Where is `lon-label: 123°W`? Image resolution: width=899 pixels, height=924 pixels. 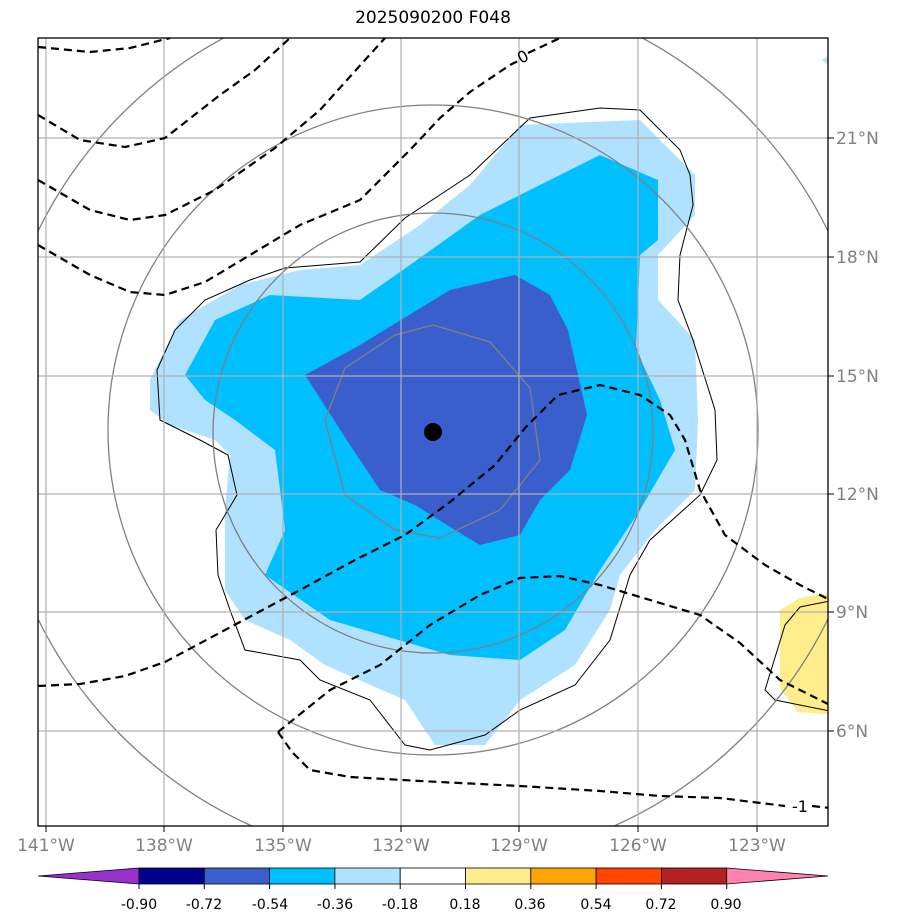
lon-label: 123°W is located at coordinates (757, 846).